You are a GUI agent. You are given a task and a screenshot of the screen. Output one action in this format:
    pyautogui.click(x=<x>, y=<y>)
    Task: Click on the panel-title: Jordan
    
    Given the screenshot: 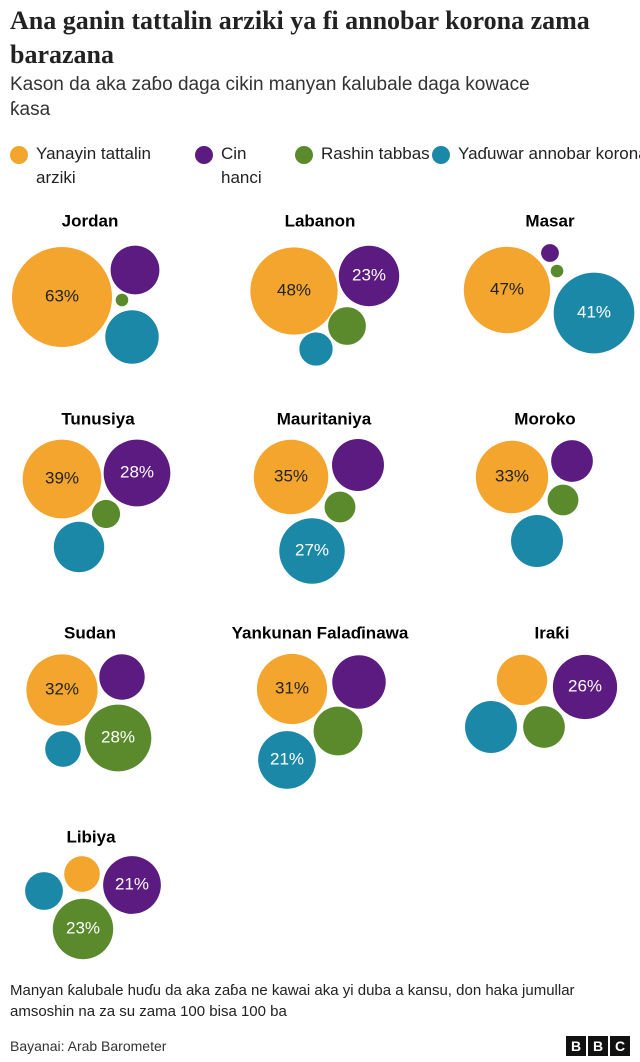 What is the action you would take?
    pyautogui.click(x=90, y=220)
    